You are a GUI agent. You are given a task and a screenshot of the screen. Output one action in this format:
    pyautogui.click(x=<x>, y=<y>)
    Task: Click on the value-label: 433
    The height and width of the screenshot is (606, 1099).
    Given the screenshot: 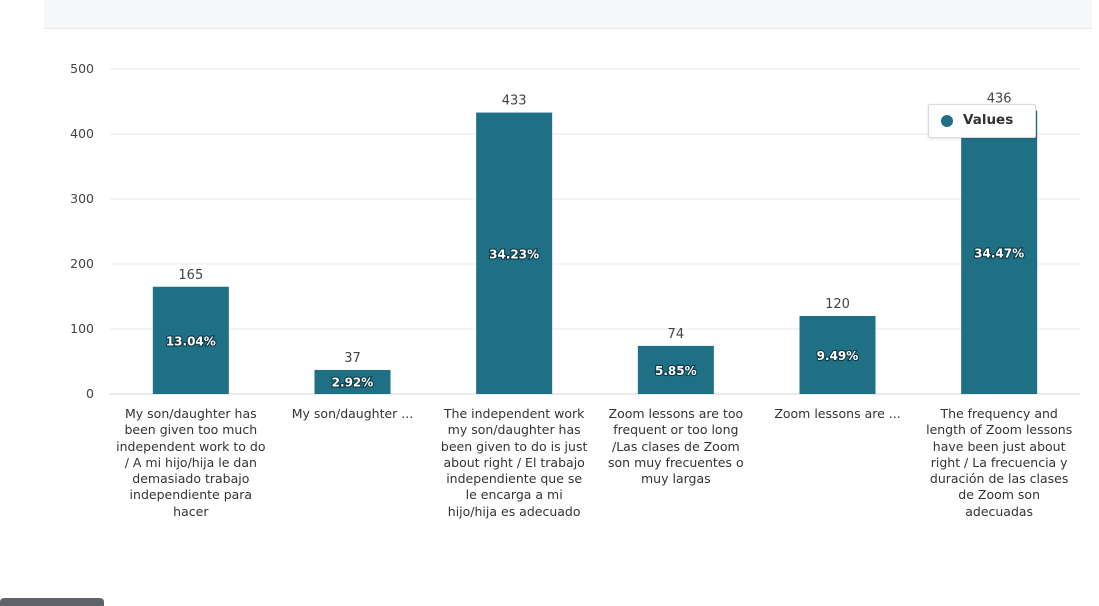 What is the action you would take?
    pyautogui.click(x=514, y=101)
    